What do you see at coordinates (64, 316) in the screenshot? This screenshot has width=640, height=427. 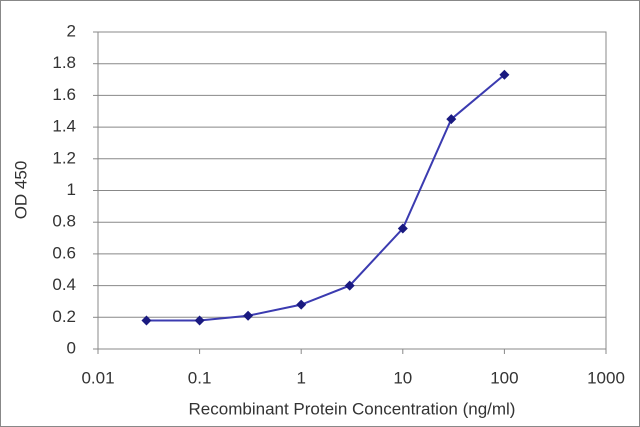 I see `y-tick-label: 0.2` at bounding box center [64, 316].